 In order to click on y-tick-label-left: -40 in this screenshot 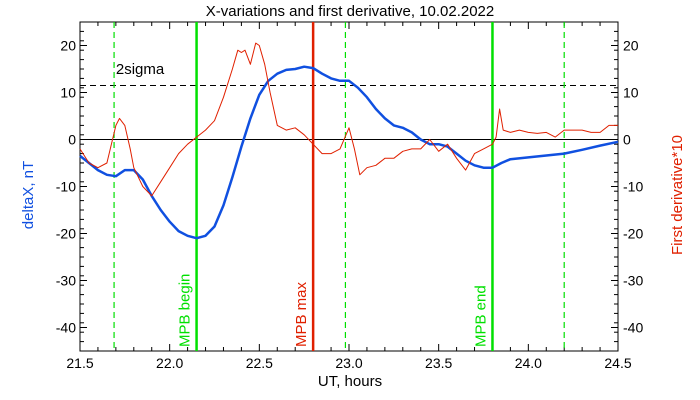, I will do `click(66, 328)`.